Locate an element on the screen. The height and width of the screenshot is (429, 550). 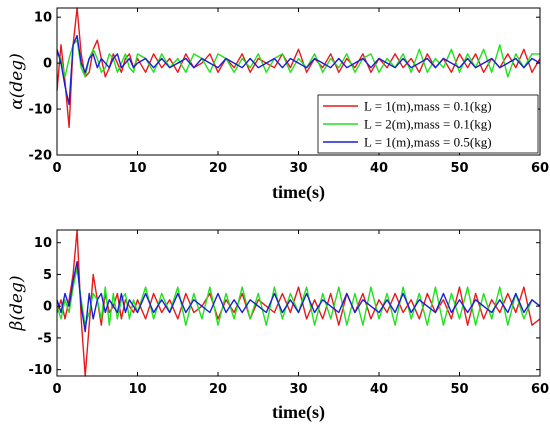
y-tick-label: -20 is located at coordinates (41, 156).